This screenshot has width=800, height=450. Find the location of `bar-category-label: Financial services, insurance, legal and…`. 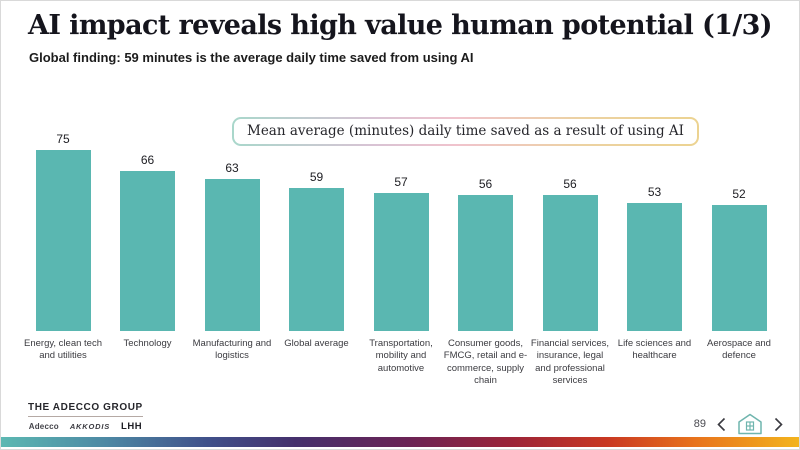

bar-category-label: Financial services, insurance, legal and… is located at coordinates (570, 362).